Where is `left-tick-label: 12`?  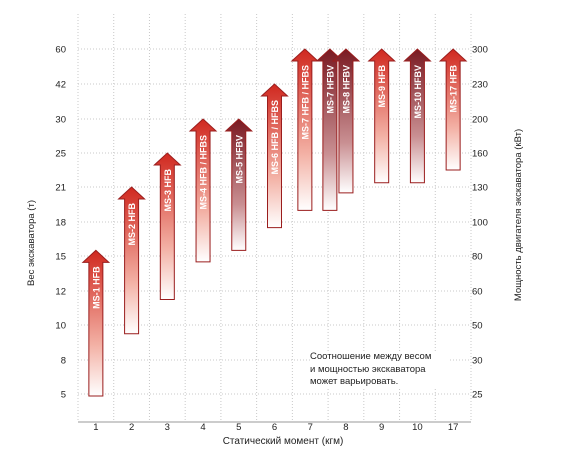 left-tick-label: 12 is located at coordinates (60, 292).